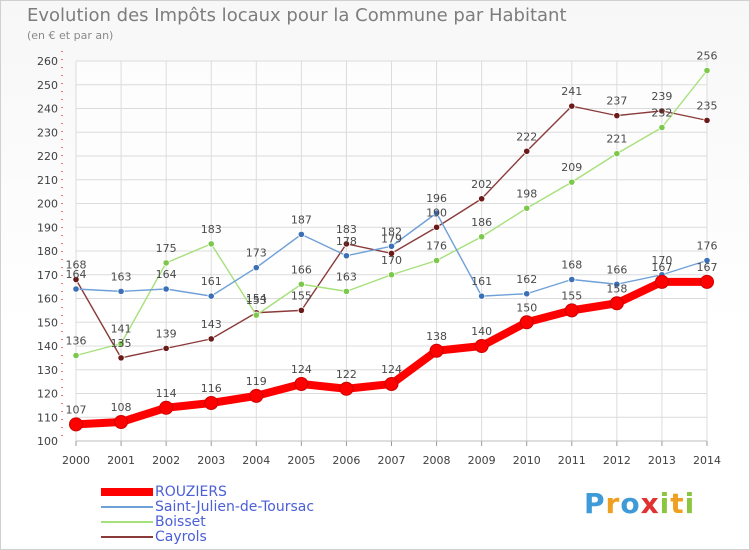 This screenshot has width=750, height=550. Describe the element at coordinates (47, 132) in the screenshot. I see `y-tick-label: 230` at that location.